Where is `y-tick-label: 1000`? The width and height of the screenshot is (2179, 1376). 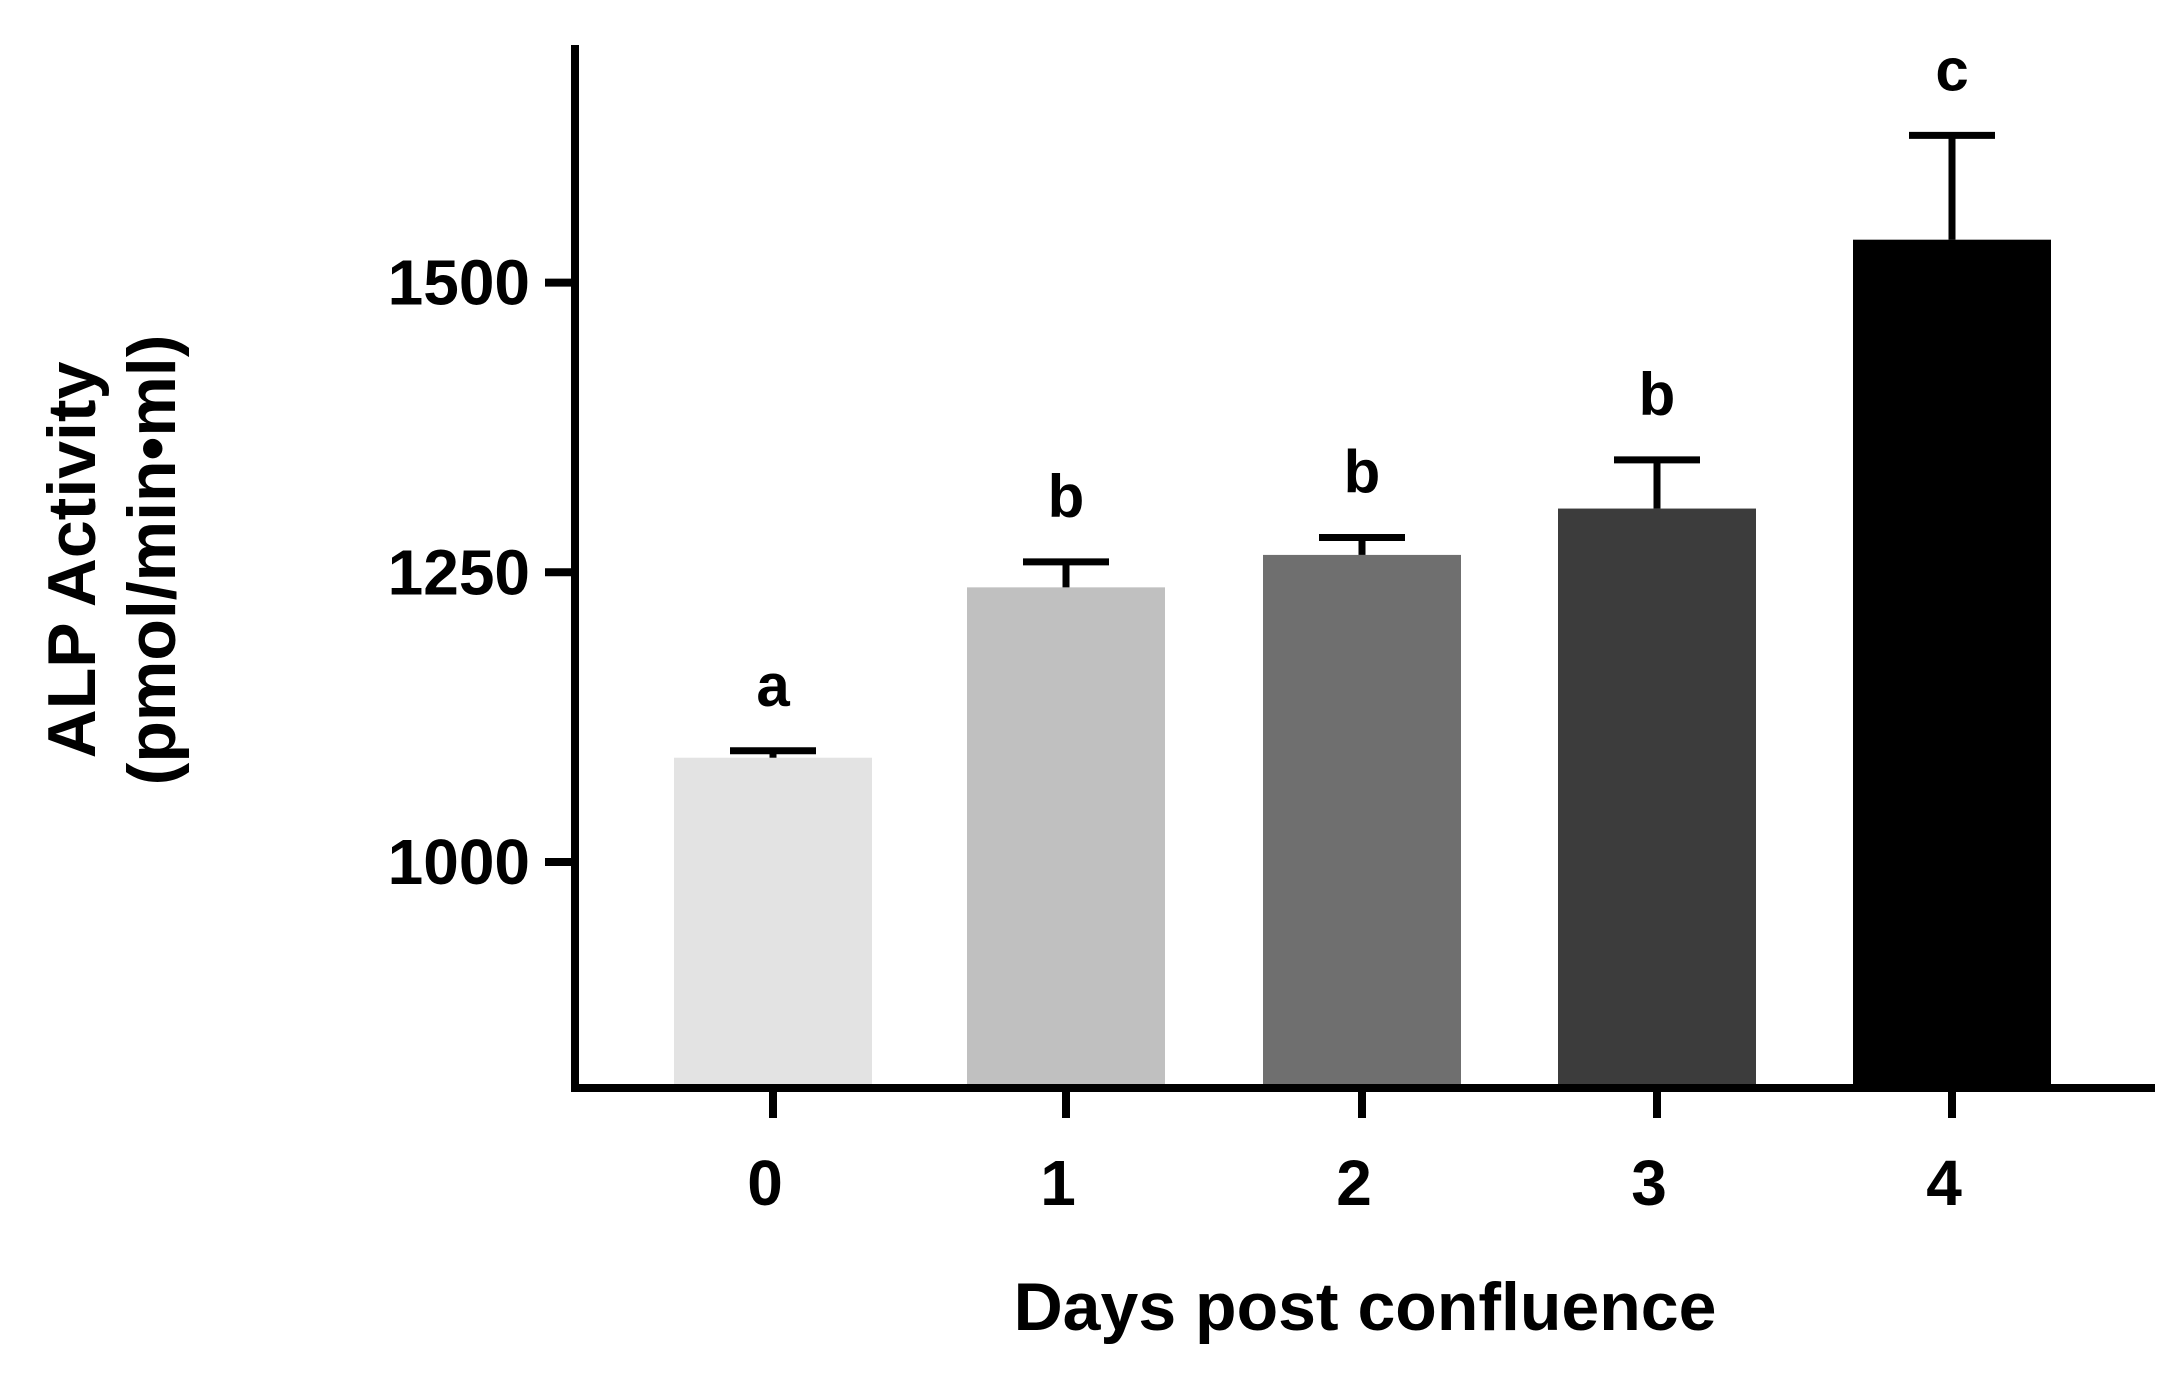 y-tick-label: 1000 is located at coordinates (459, 862).